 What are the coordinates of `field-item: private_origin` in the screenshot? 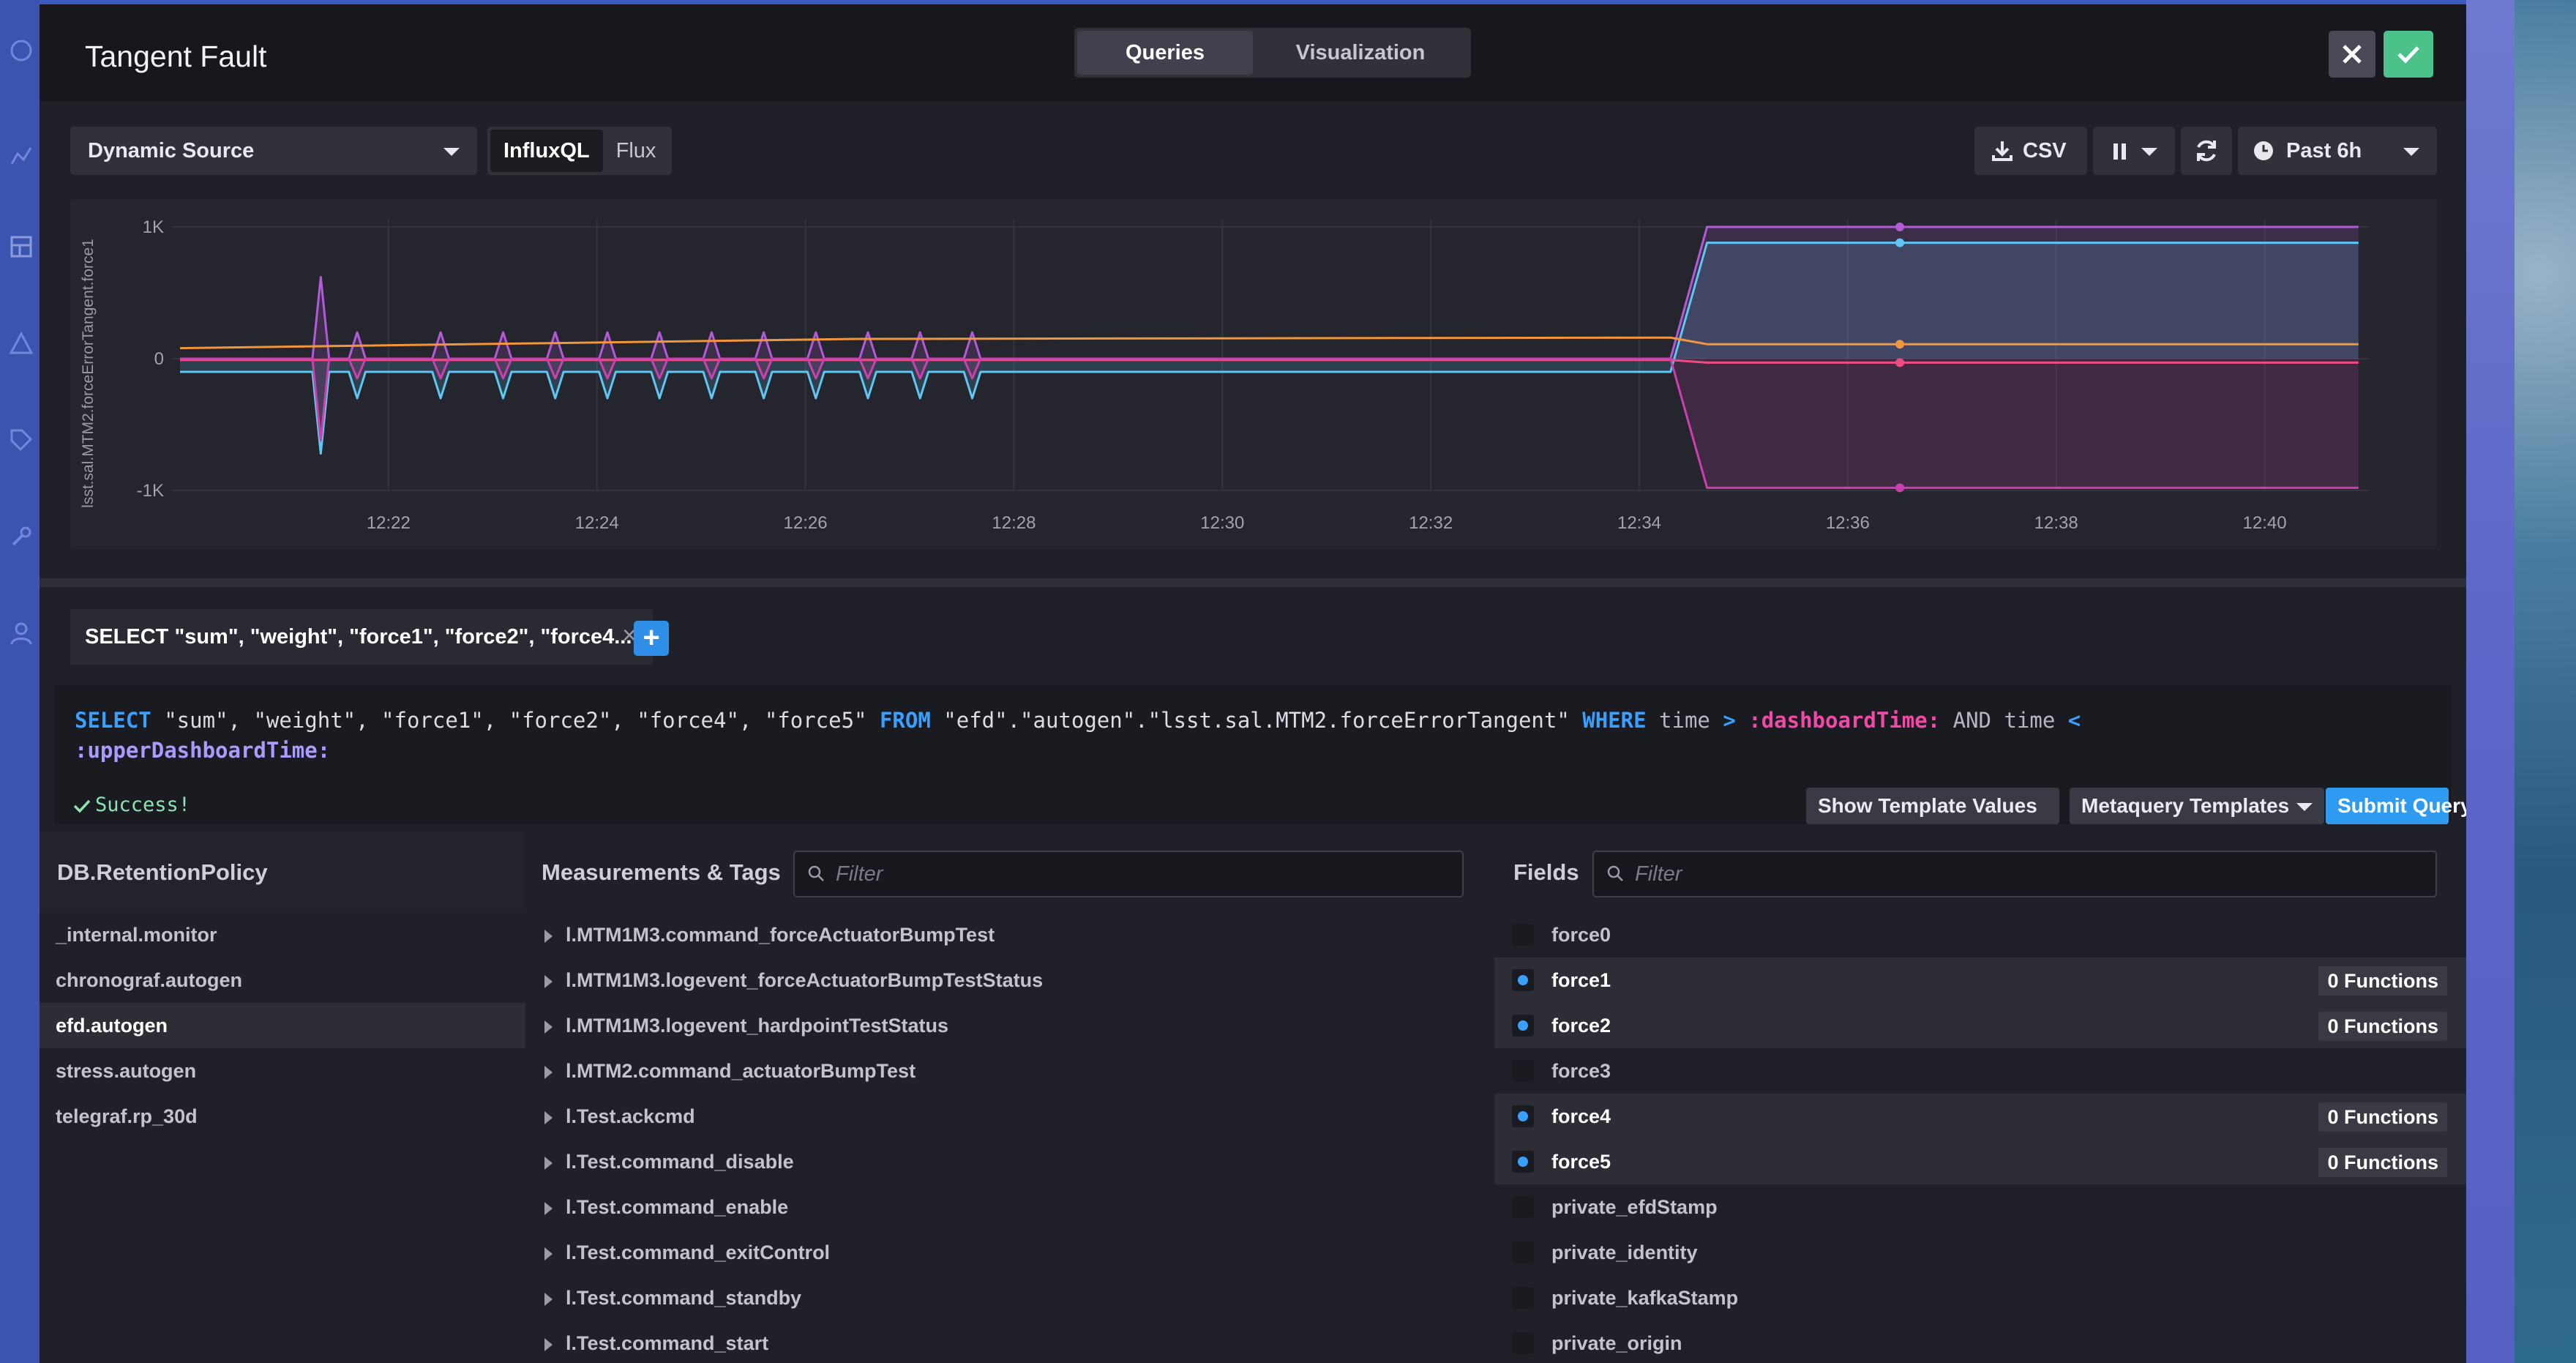 It's located at (1980, 1342).